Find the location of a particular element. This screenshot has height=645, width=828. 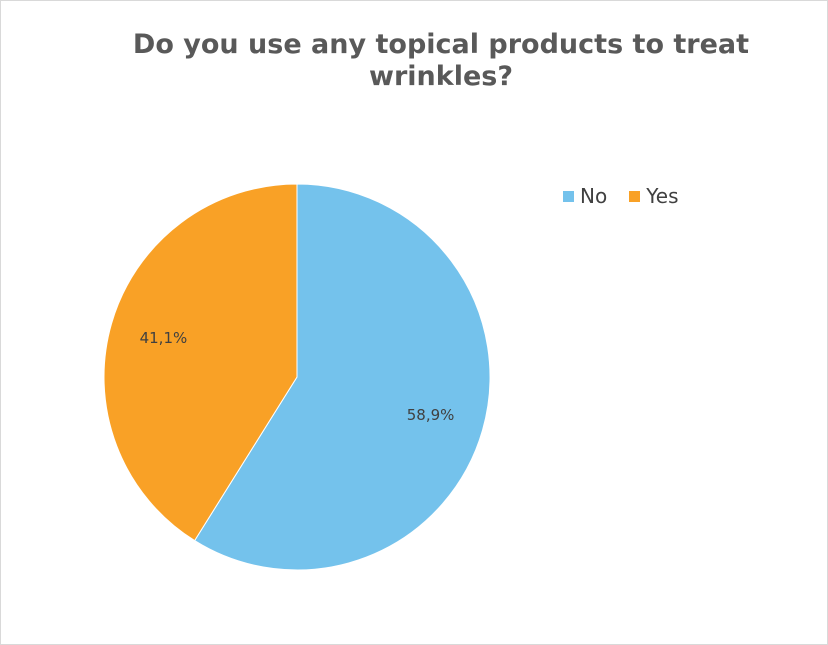

legend-label-no: No is located at coordinates (594, 196).